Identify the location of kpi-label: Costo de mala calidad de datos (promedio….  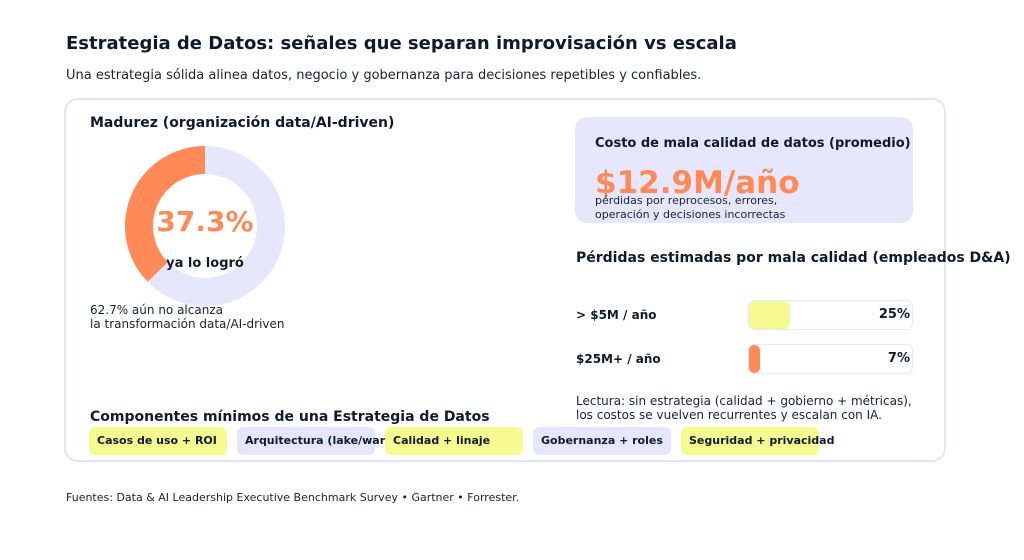
(753, 143).